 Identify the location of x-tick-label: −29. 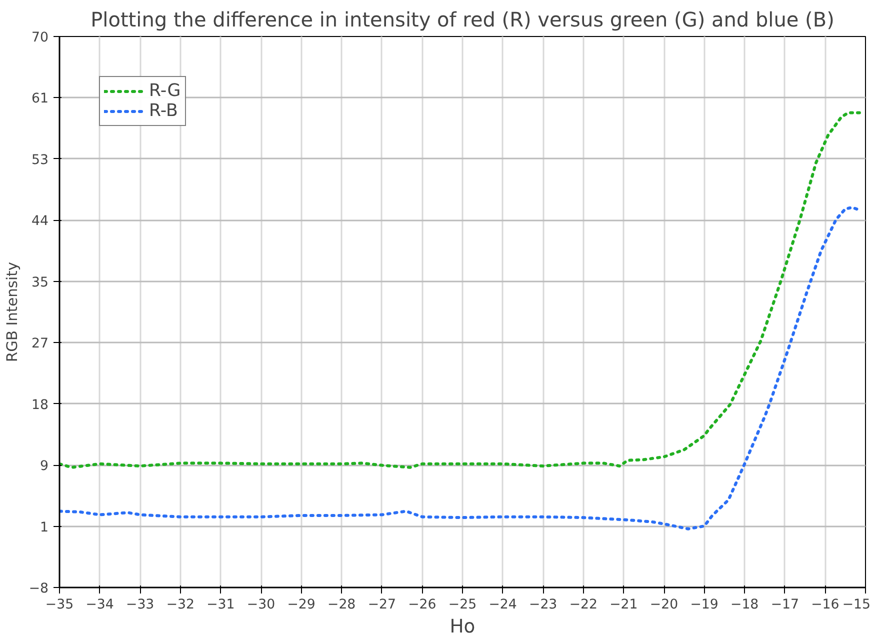
(301, 605).